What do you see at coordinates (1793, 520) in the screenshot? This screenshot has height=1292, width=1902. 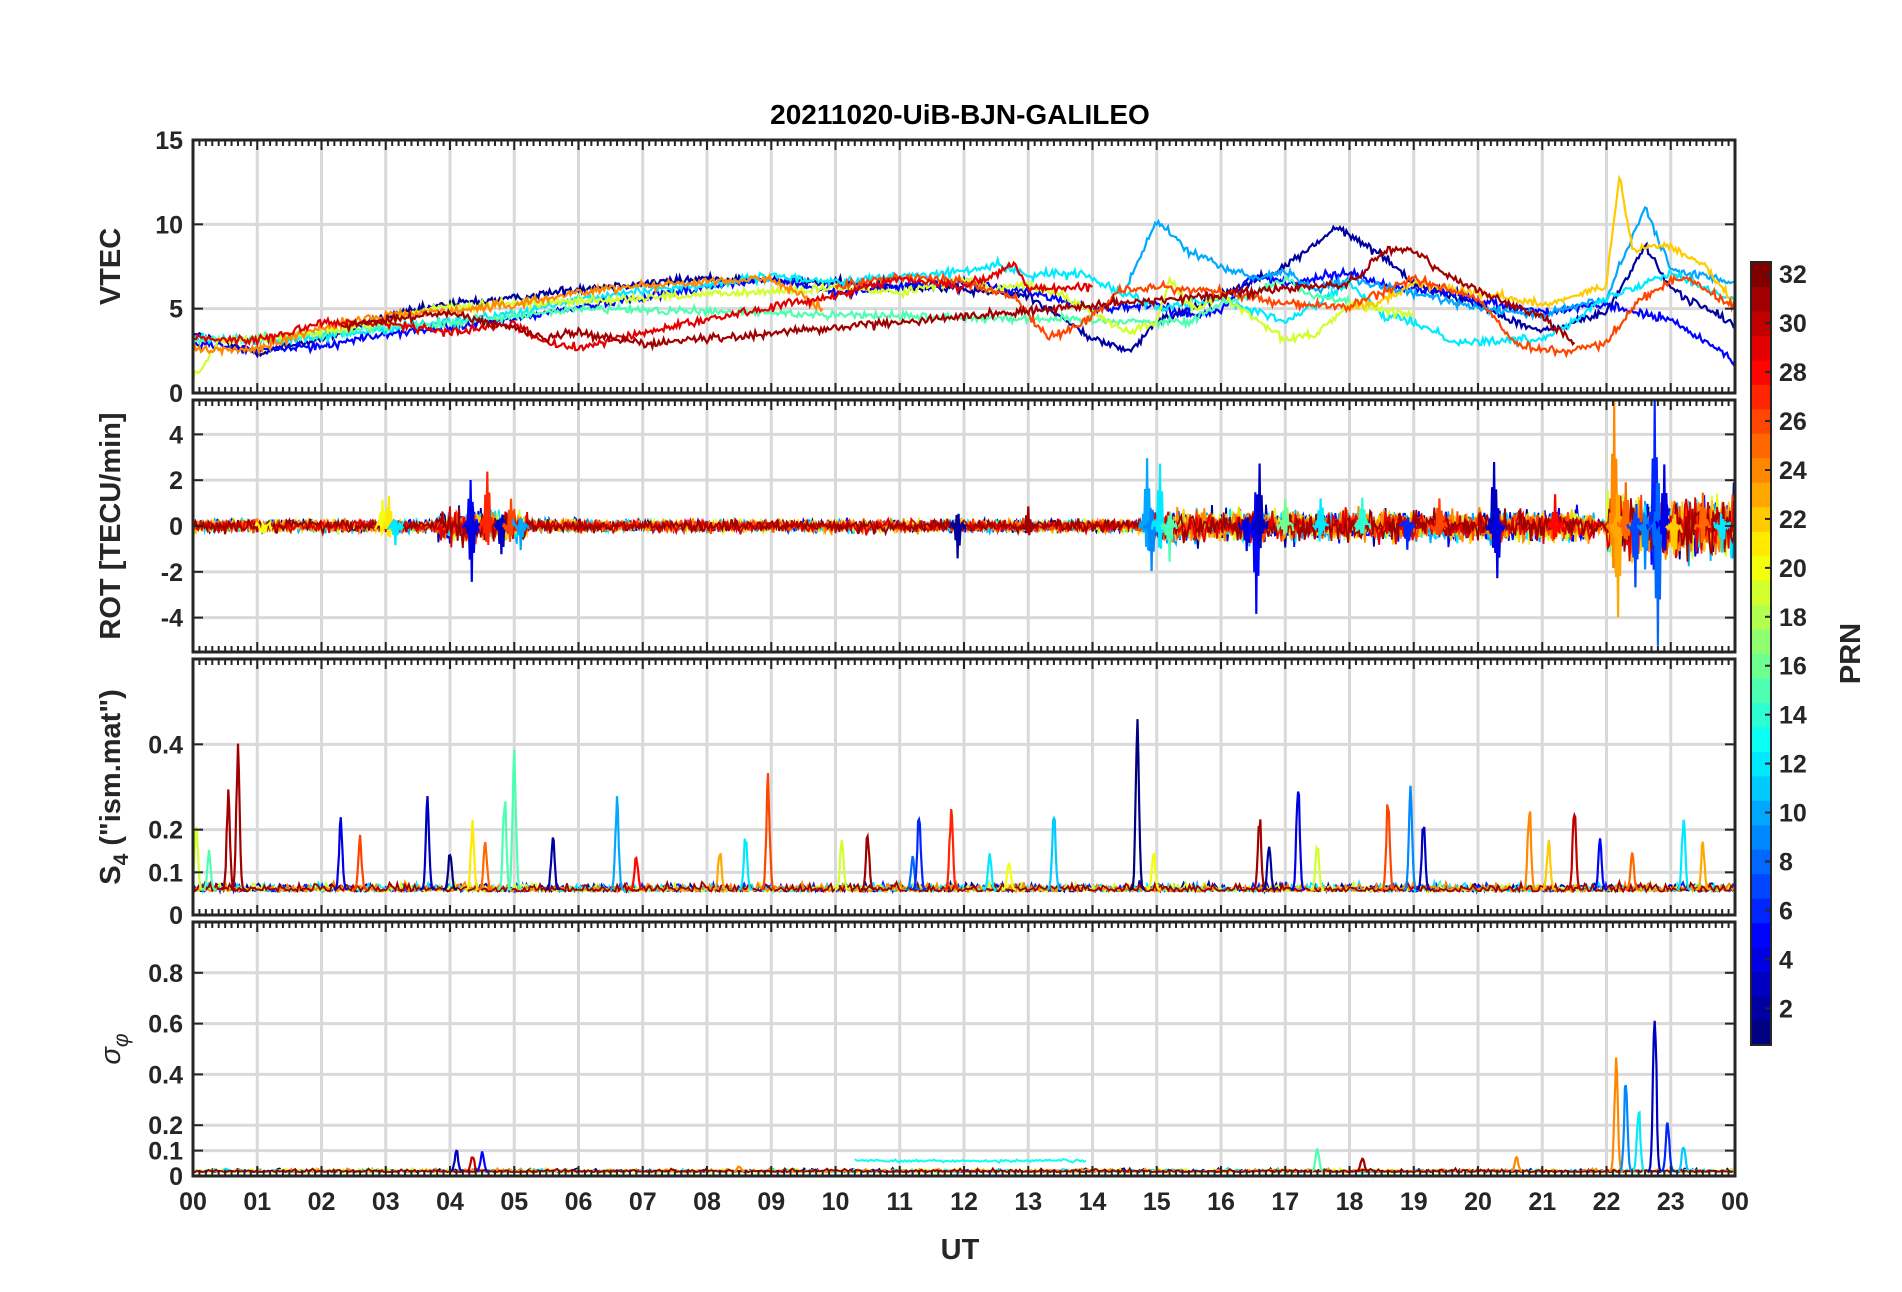 I see `colorbar-tick-label: 22` at bounding box center [1793, 520].